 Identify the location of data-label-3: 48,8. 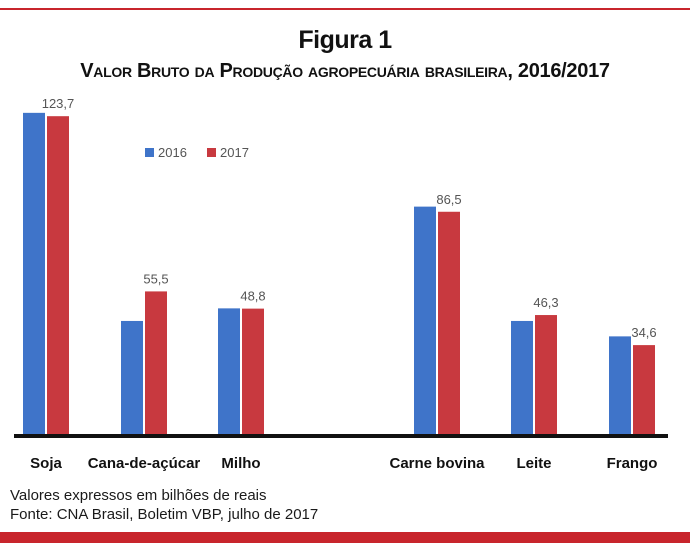
(252, 296).